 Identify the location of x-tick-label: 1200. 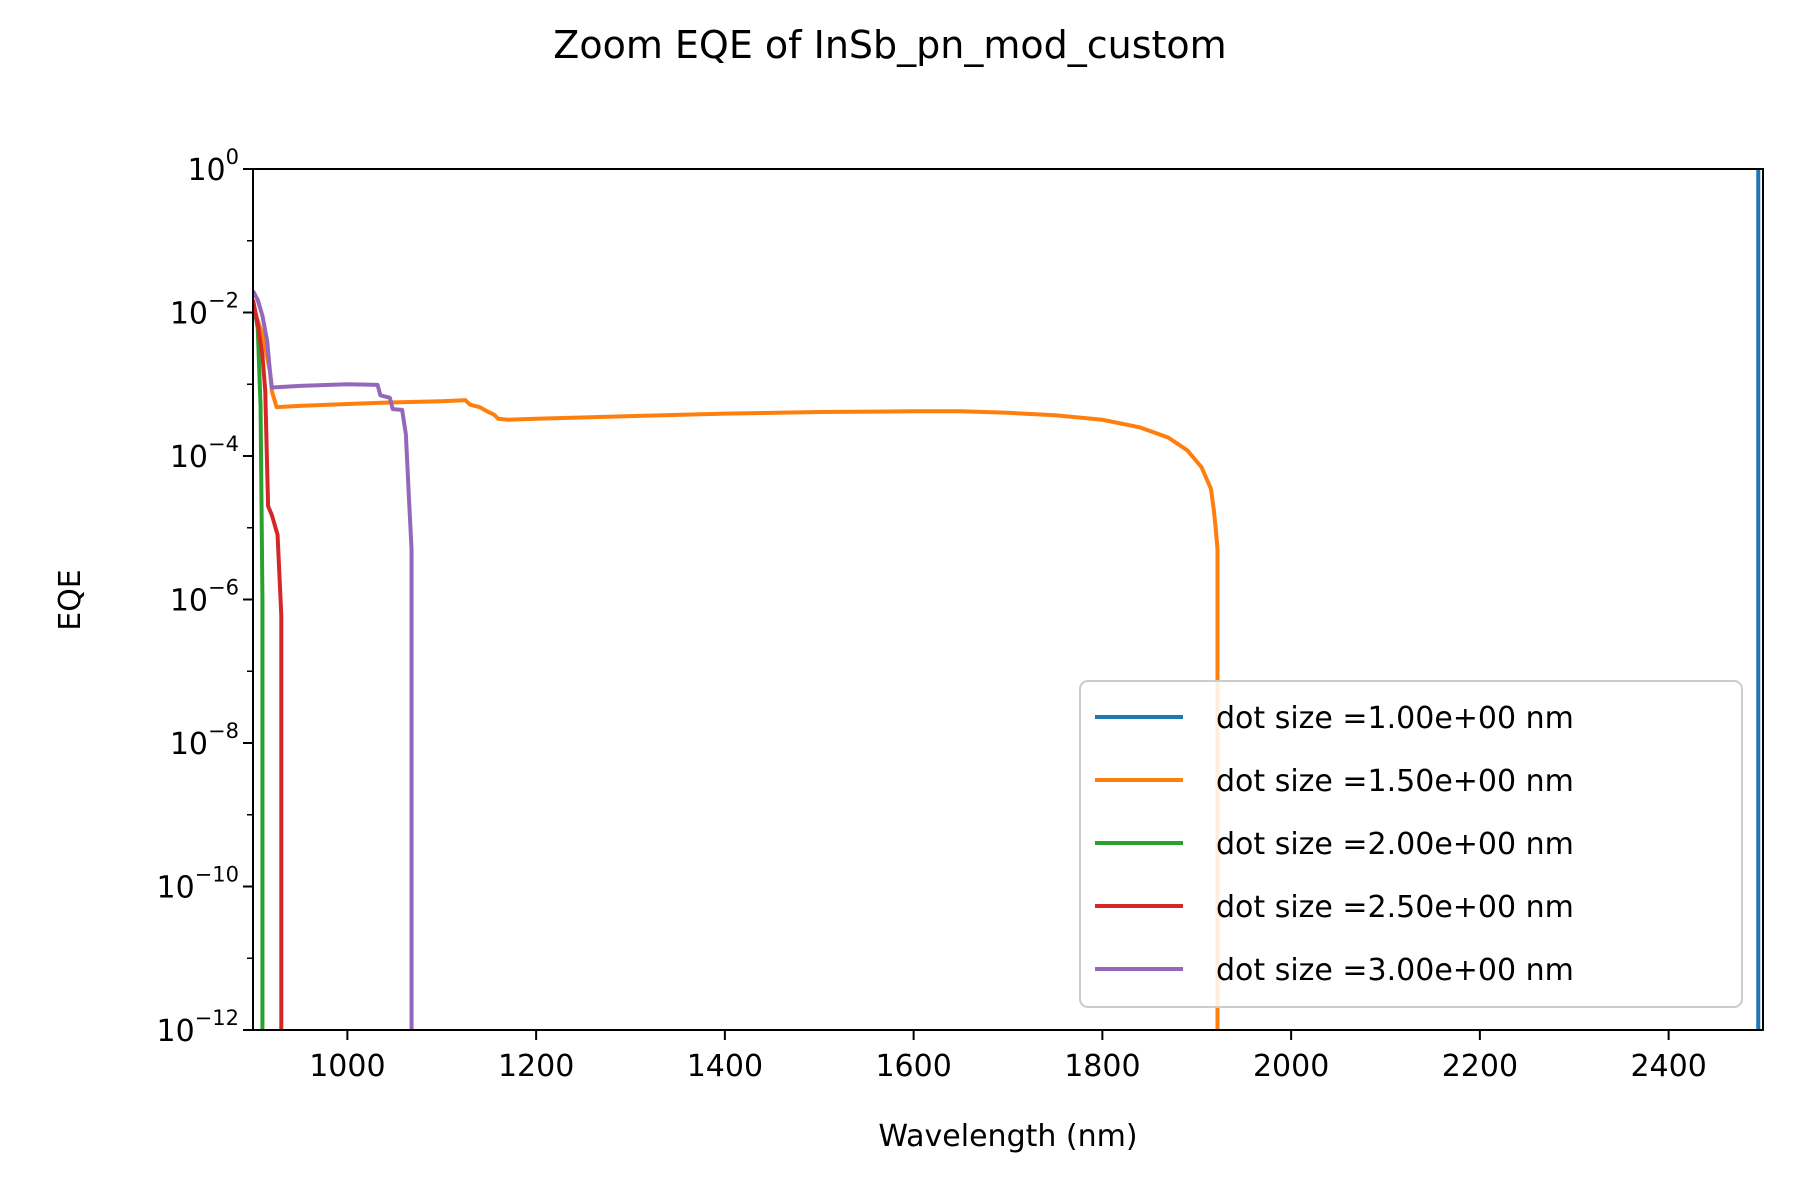
(536, 1066).